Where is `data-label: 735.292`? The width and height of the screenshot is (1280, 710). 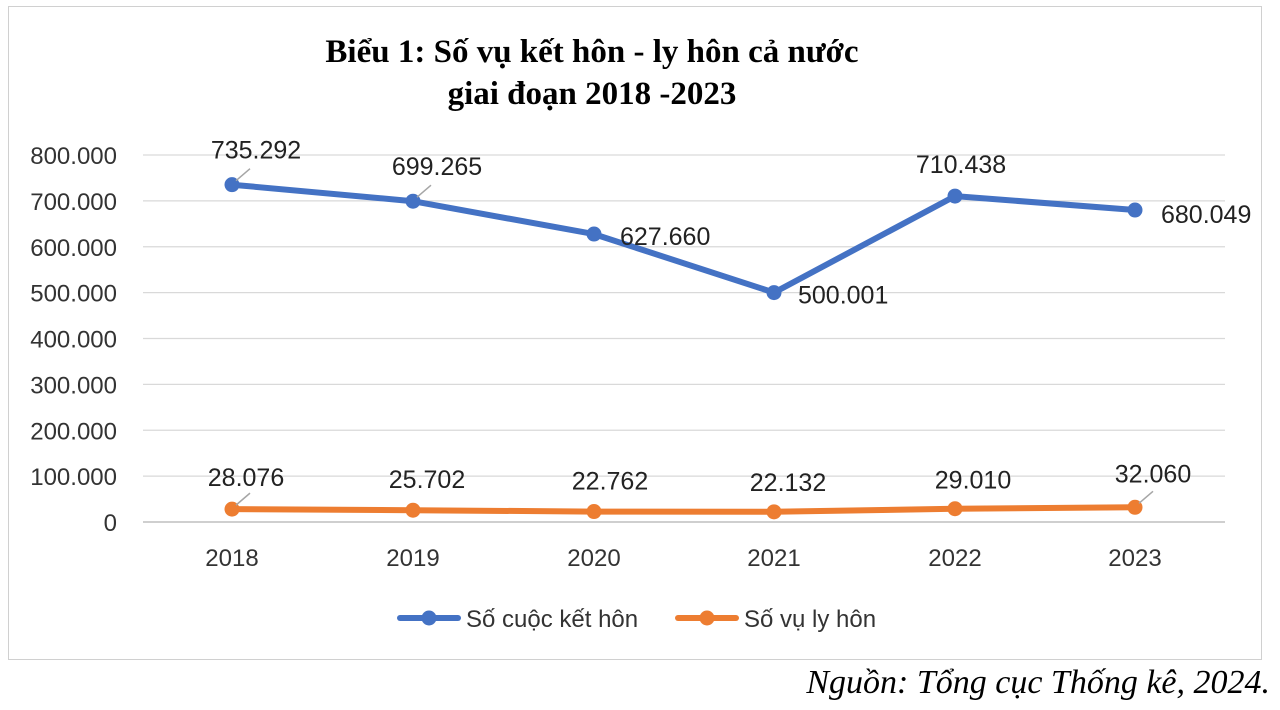 data-label: 735.292 is located at coordinates (256, 151).